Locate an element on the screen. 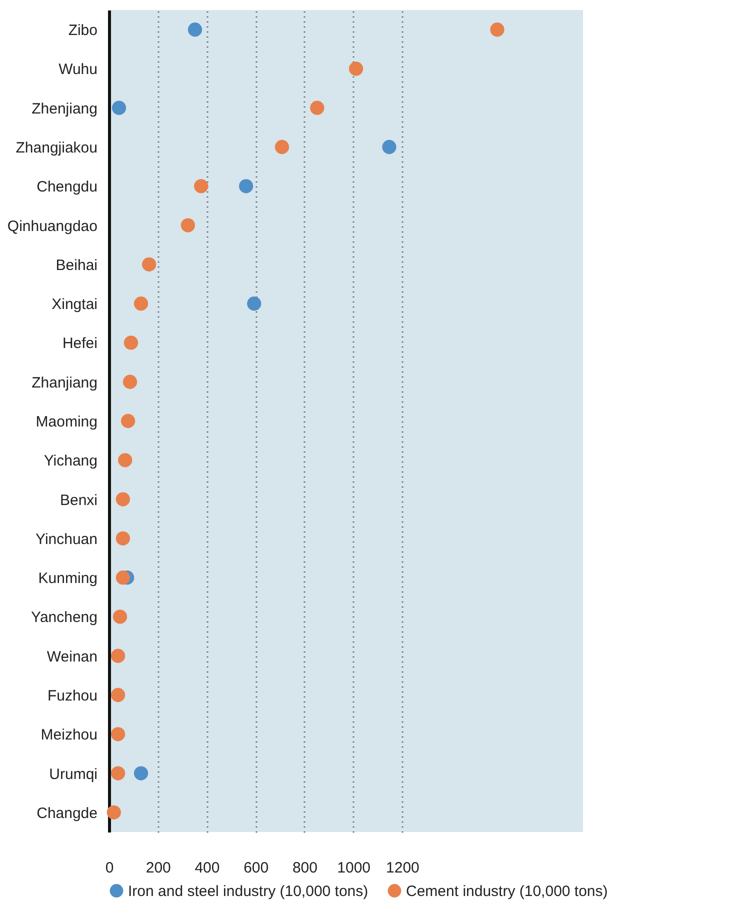 This screenshot has height=901, width=729. y-tick-label: Fuzhou is located at coordinates (72, 696).